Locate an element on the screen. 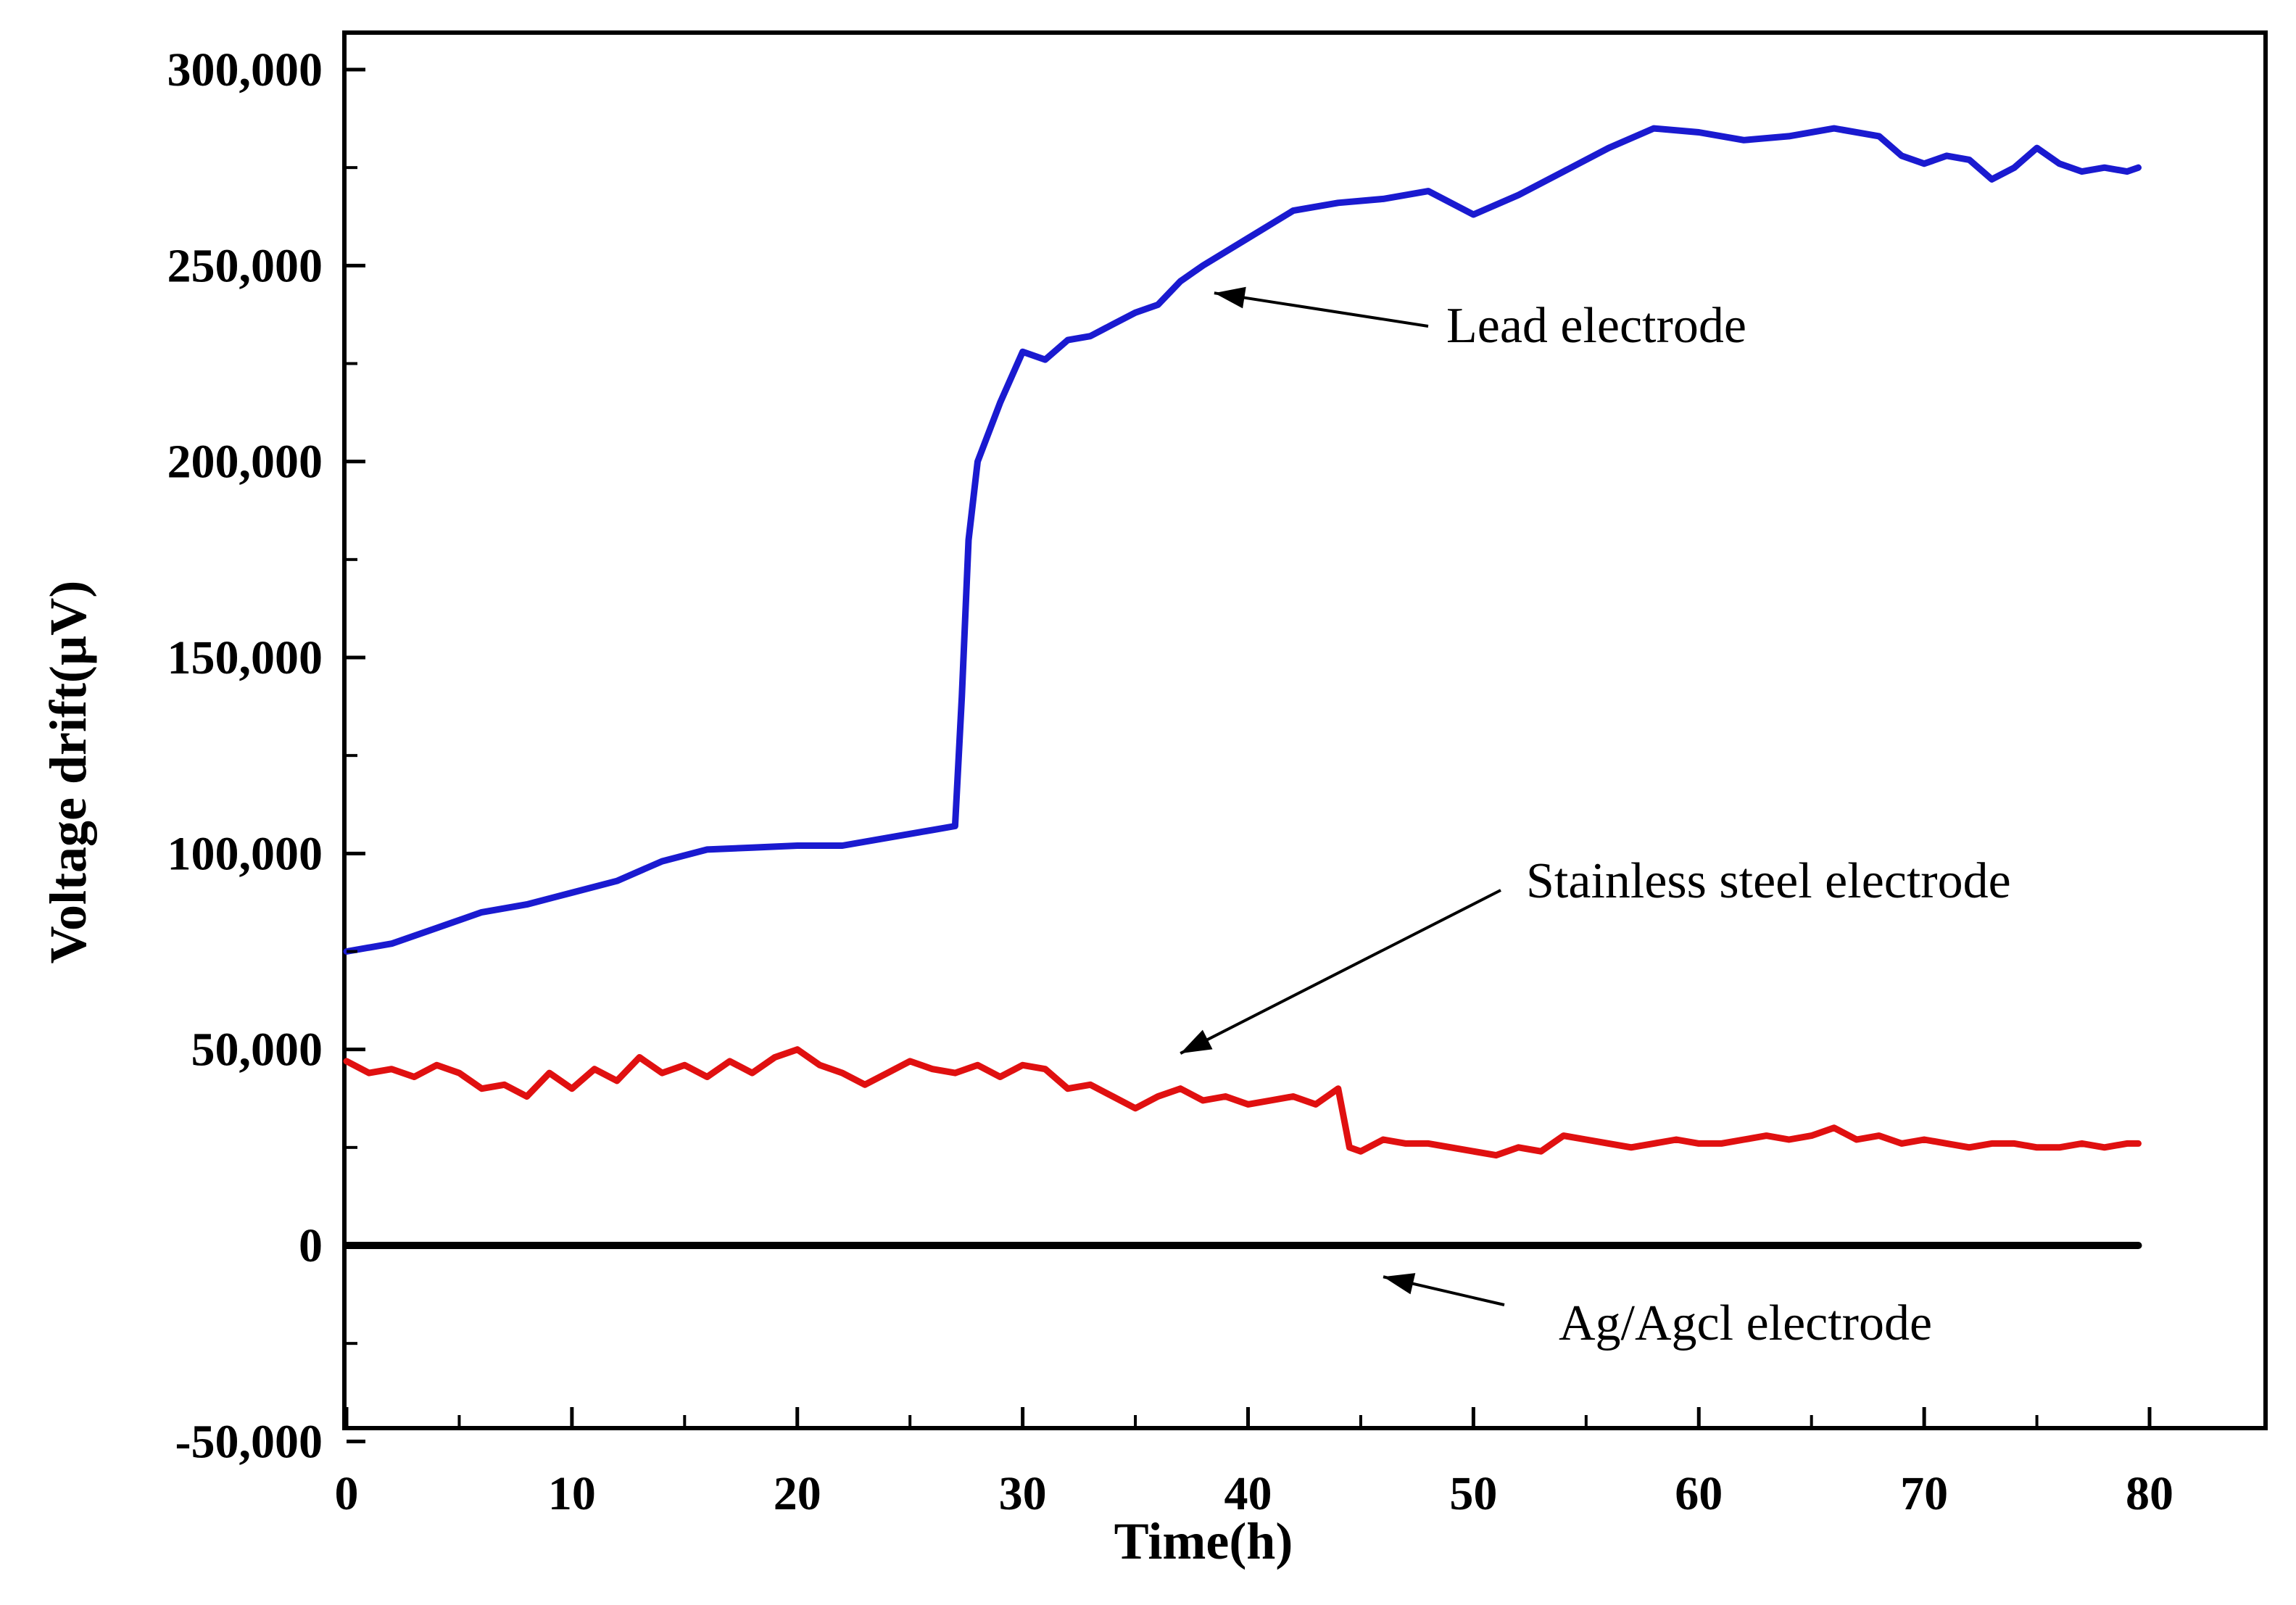 The image size is (2296, 1605). x-tick-label: 30 is located at coordinates (1023, 1493).